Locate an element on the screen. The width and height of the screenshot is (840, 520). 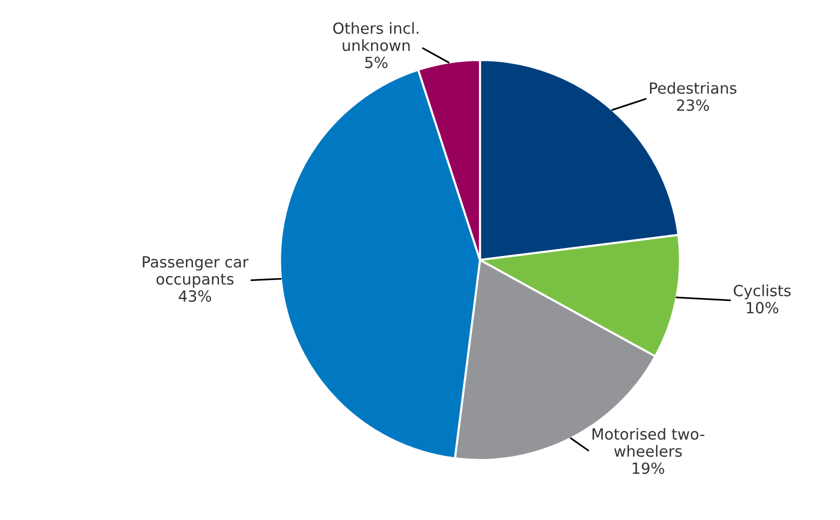
slice-label: Pedestrians is located at coordinates (693, 88).